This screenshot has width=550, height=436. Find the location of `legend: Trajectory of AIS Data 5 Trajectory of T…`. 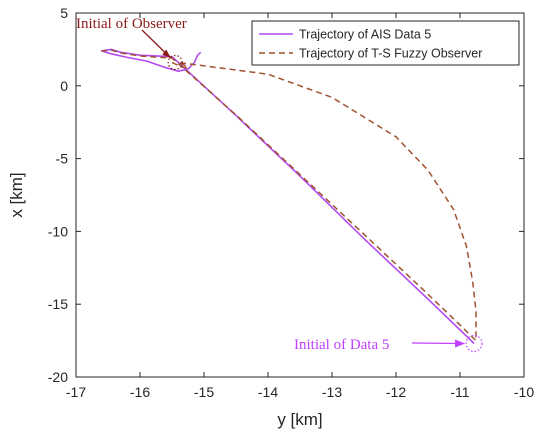

legend: Trajectory of AIS Data 5 Trajectory of T… is located at coordinates (385, 43).